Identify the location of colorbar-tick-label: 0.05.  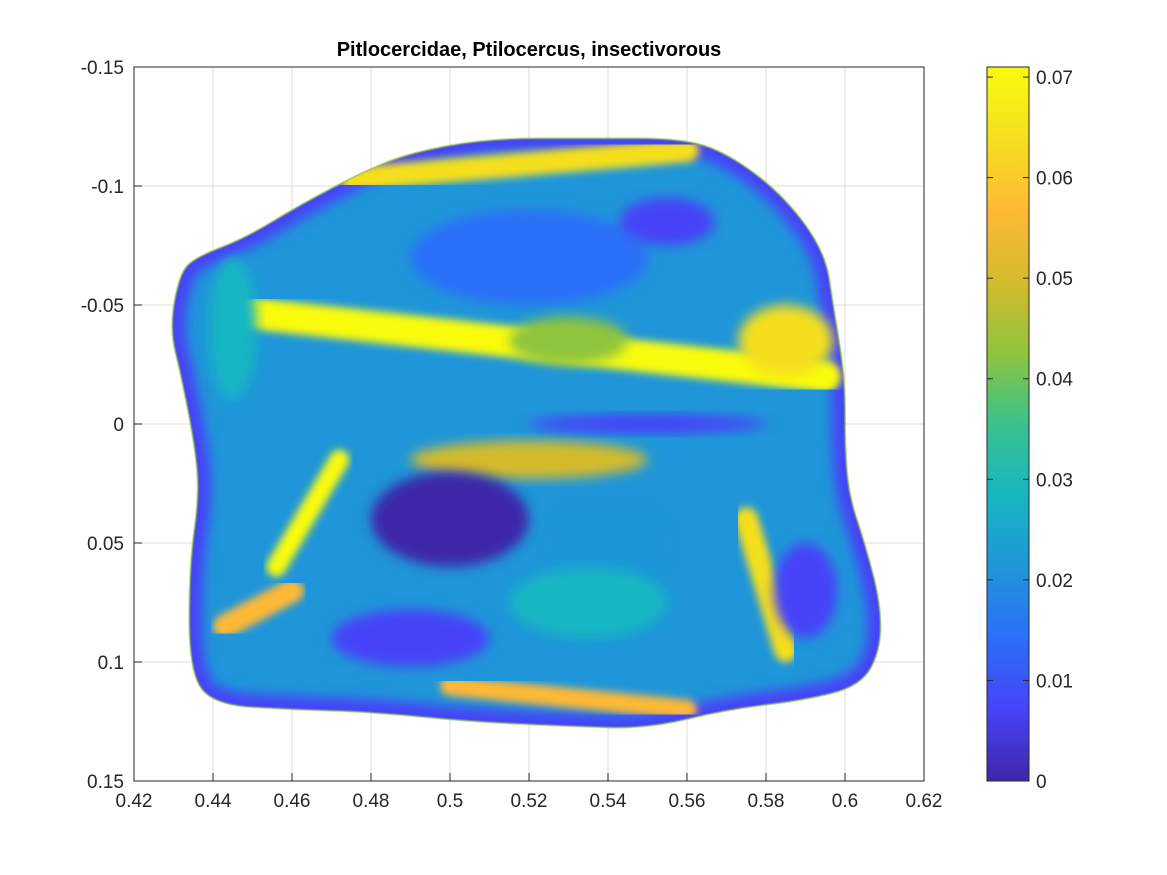
(1054, 279).